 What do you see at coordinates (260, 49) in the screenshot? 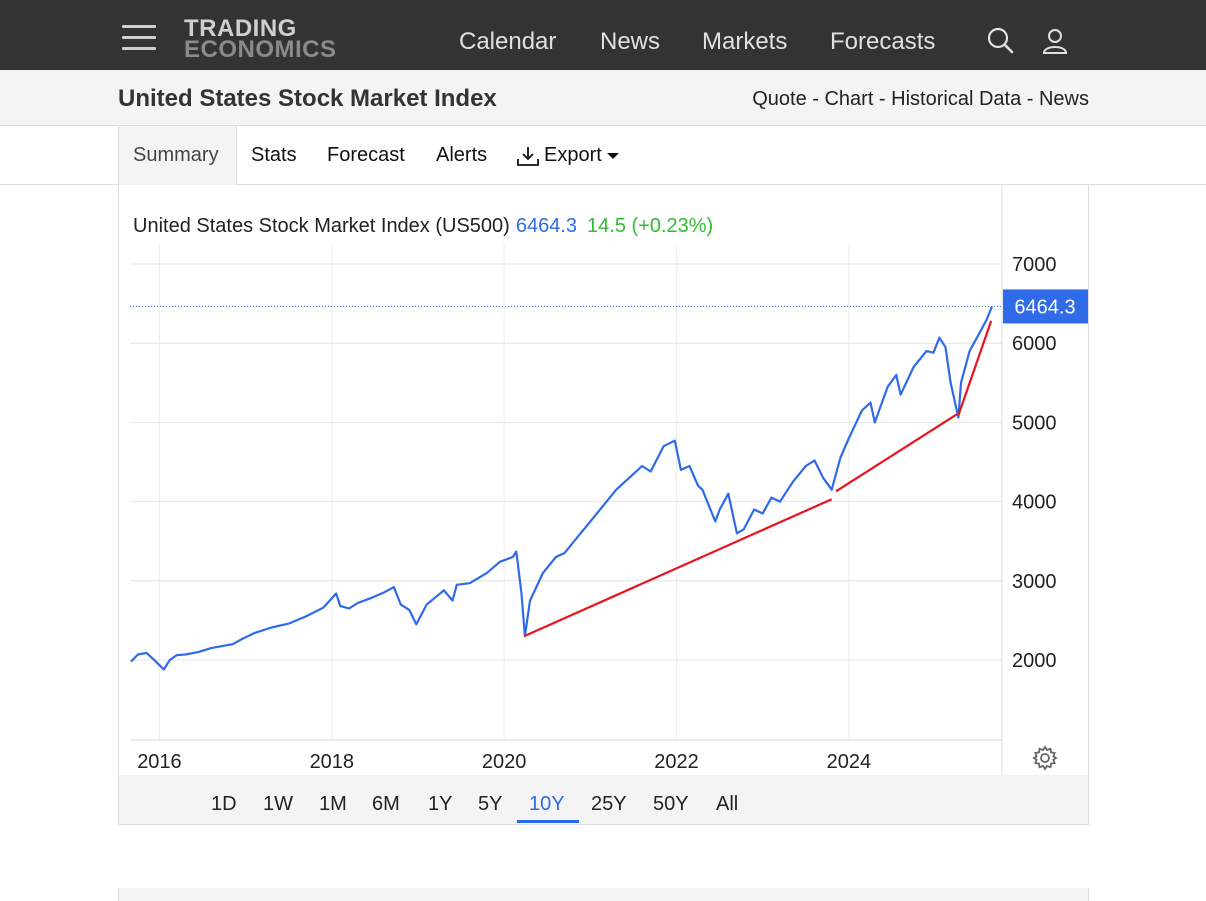
I see `logo-line2: ECONOMICS` at bounding box center [260, 49].